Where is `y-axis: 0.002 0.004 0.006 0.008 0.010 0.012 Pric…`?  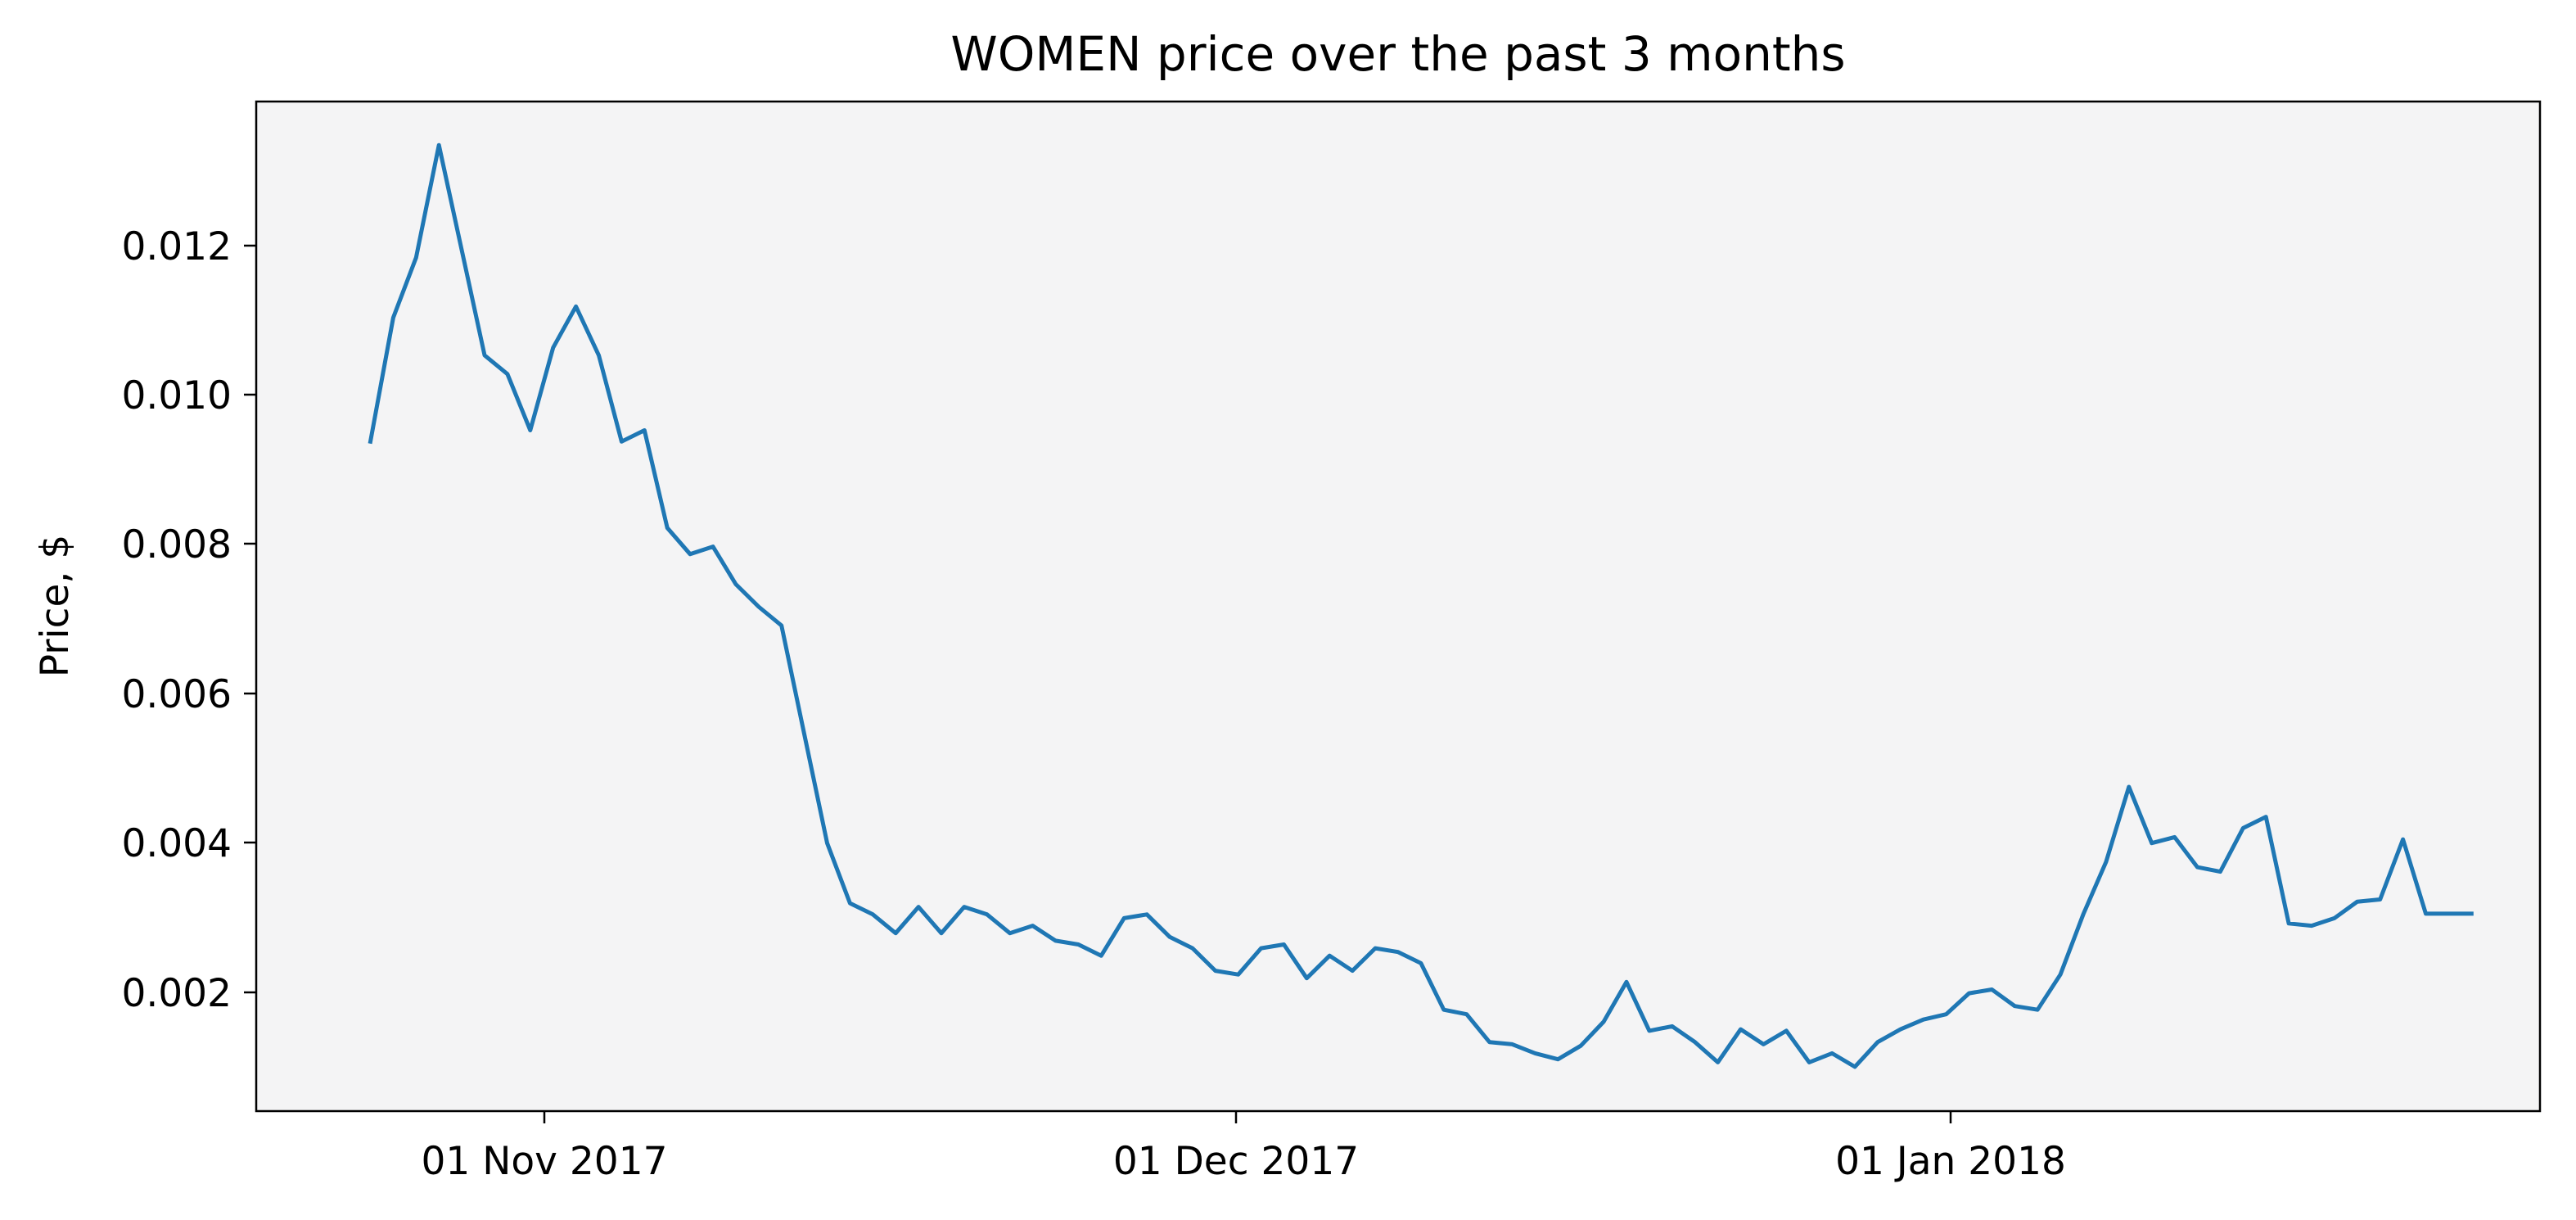 y-axis: 0.002 0.004 0.006 0.008 0.010 0.012 Pric… is located at coordinates (144, 620).